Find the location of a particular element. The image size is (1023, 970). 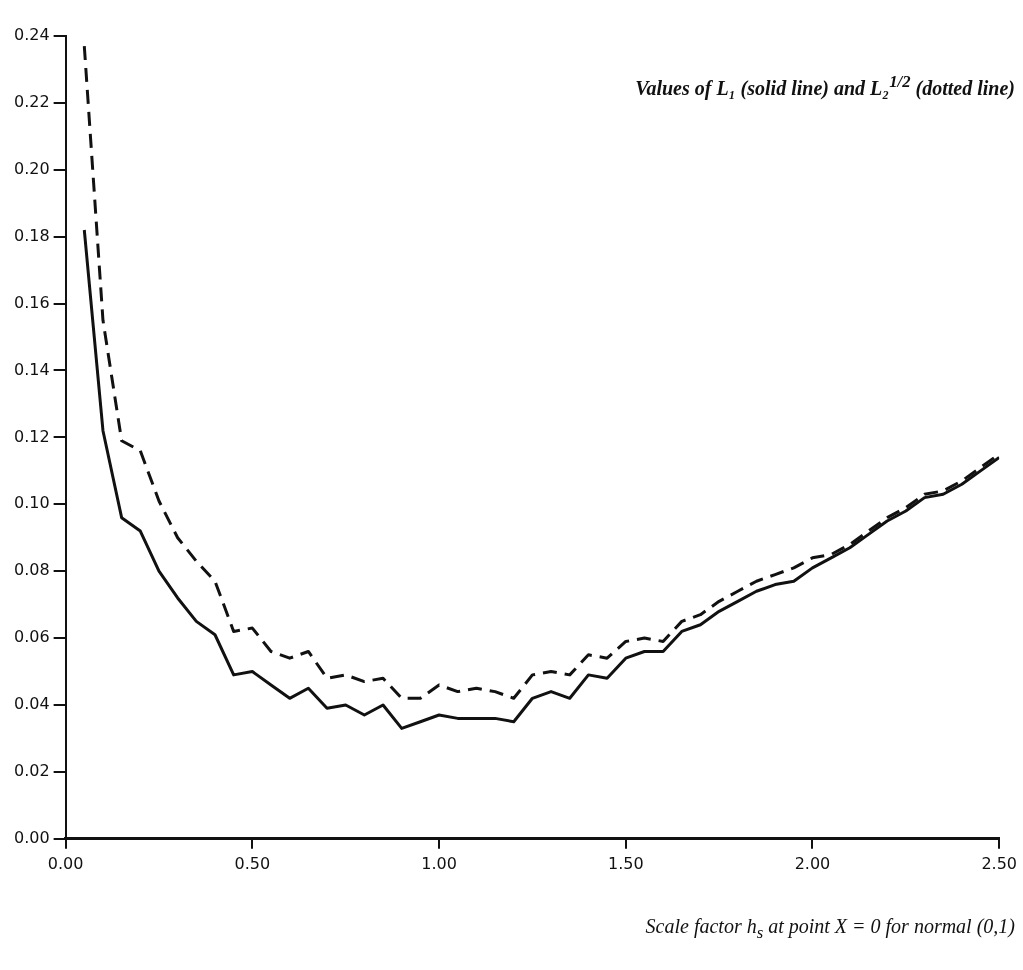

y-tick-label: 0.24 is located at coordinates (32, 35).